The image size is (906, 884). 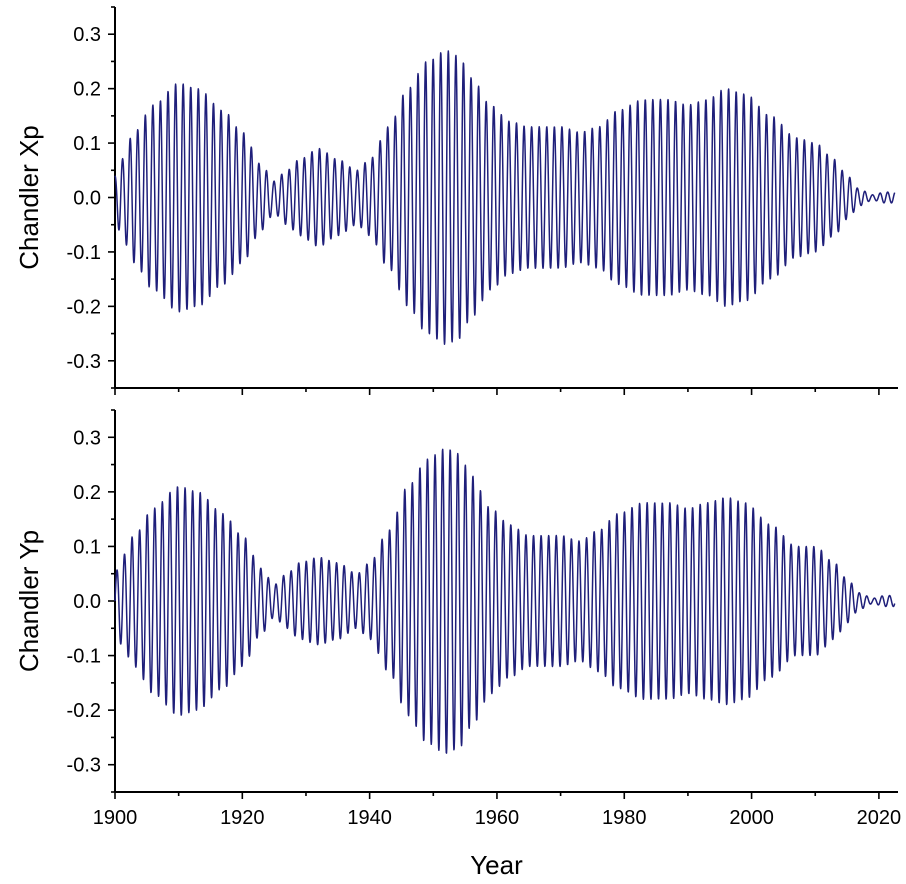 I want to click on x-tick-label: 2000, so click(x=751, y=818).